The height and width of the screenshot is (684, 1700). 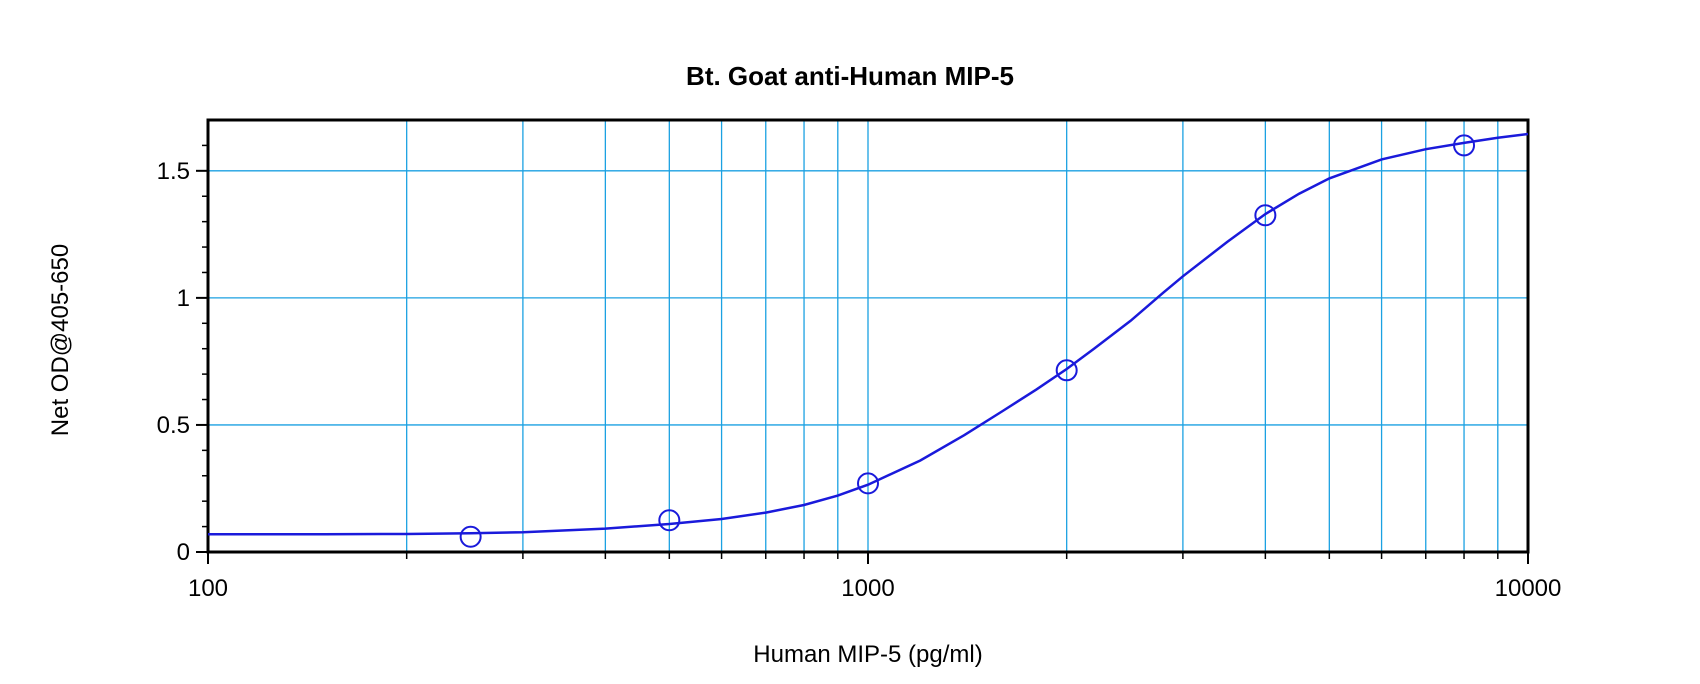 I want to click on y-axis-label: Net OD@405-650, so click(x=60, y=340).